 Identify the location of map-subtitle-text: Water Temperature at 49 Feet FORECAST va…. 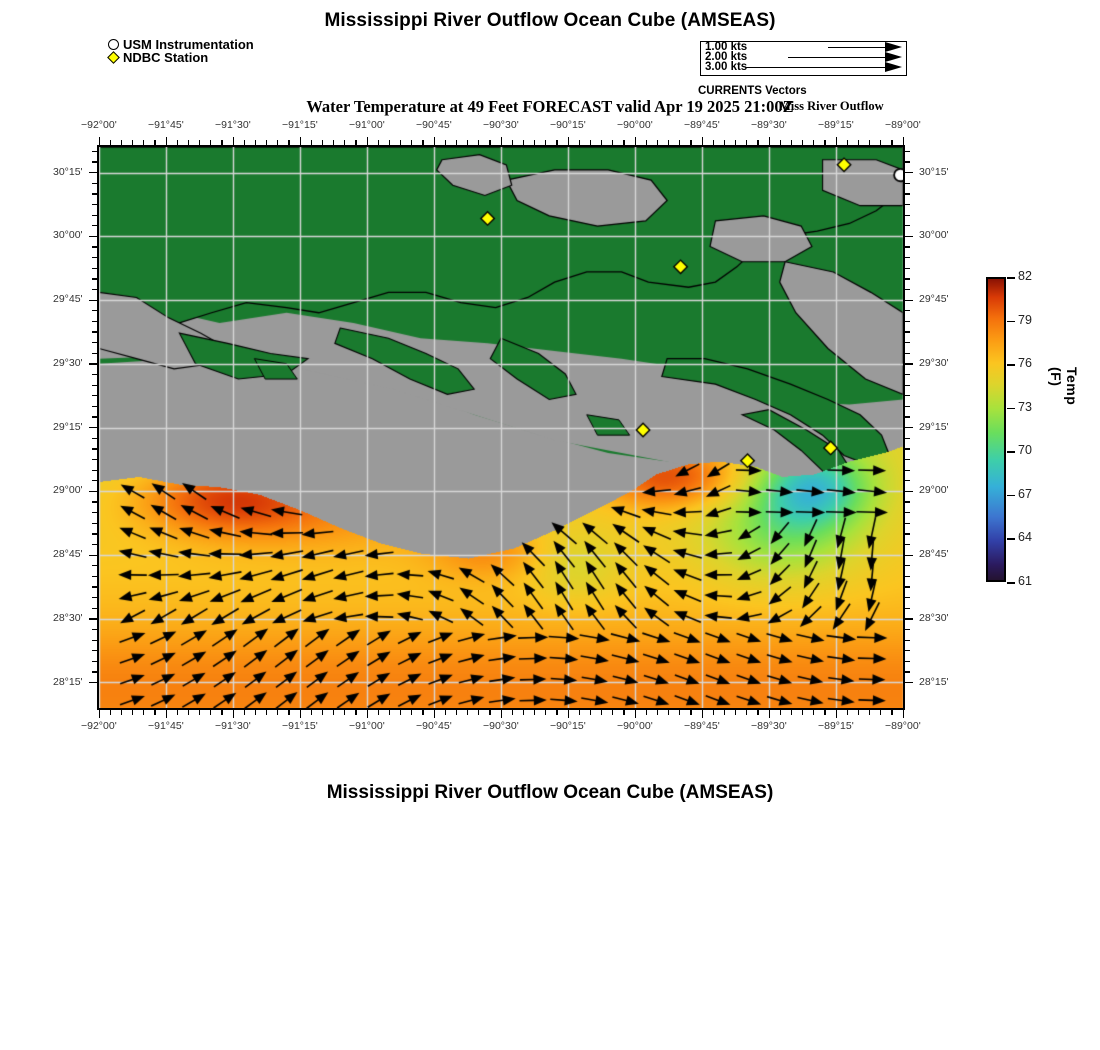
(550, 106).